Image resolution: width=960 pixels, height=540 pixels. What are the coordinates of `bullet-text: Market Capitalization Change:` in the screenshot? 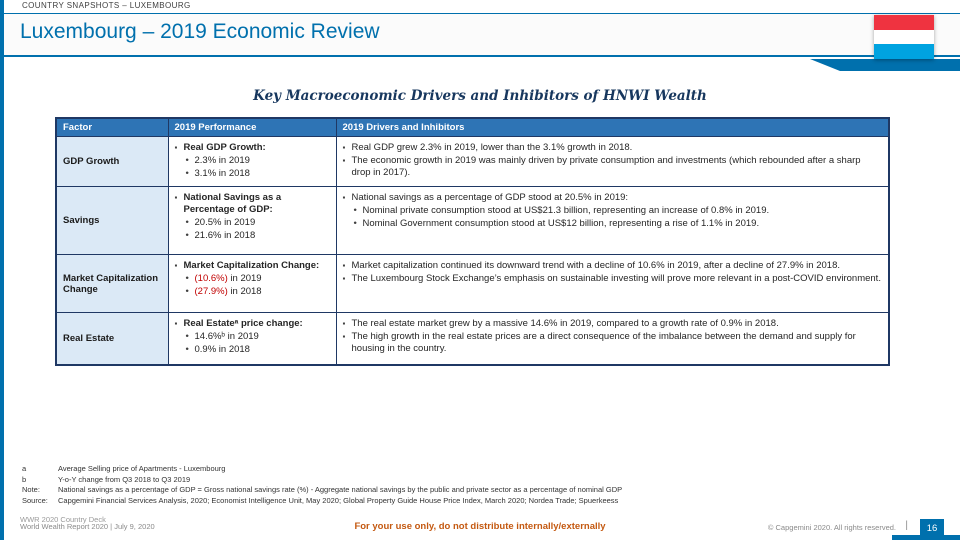 It's located at (251, 265).